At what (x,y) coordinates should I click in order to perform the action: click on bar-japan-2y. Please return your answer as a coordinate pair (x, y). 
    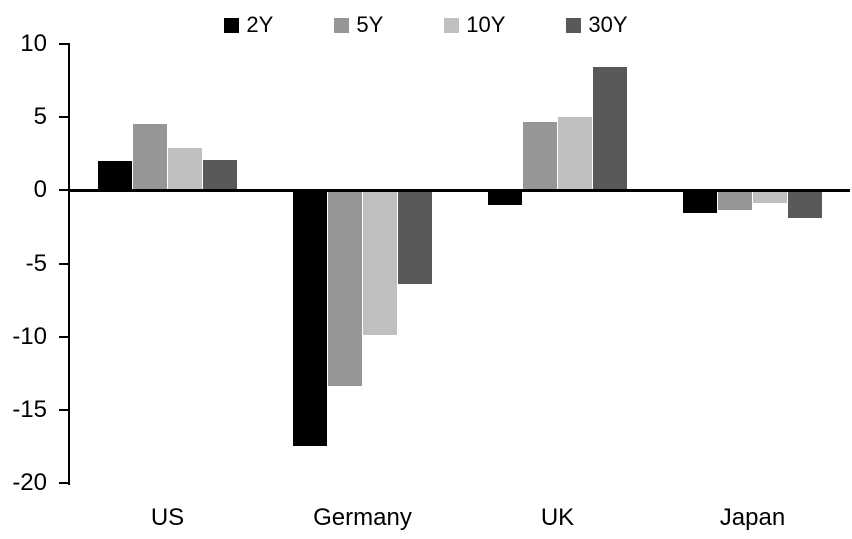
    Looking at the image, I should click on (700, 201).